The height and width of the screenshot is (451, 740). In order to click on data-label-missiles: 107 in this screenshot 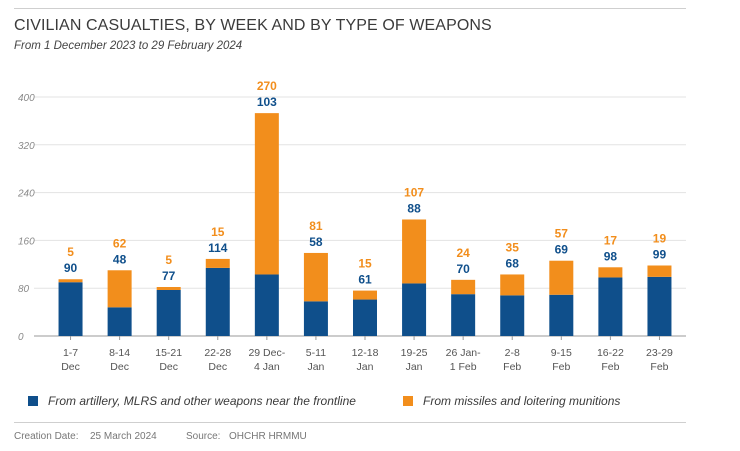, I will do `click(414, 192)`.